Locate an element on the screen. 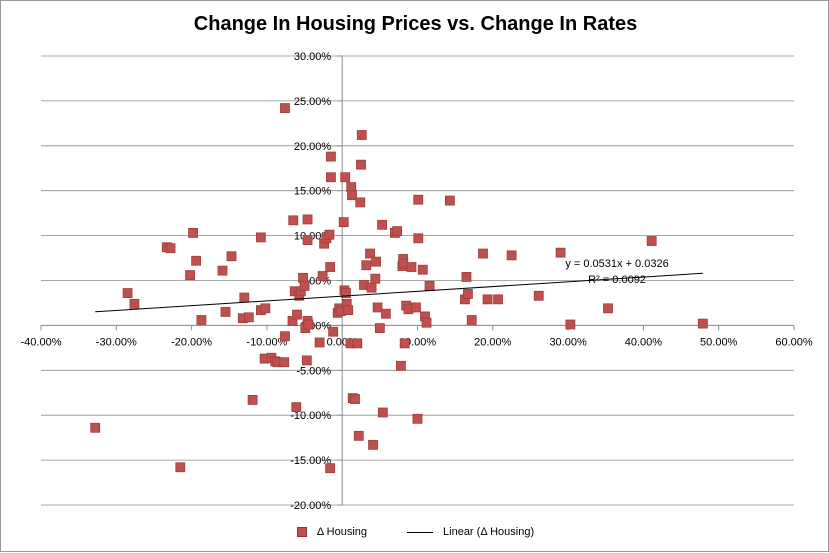  legend-marker-square-icon is located at coordinates (301, 532).